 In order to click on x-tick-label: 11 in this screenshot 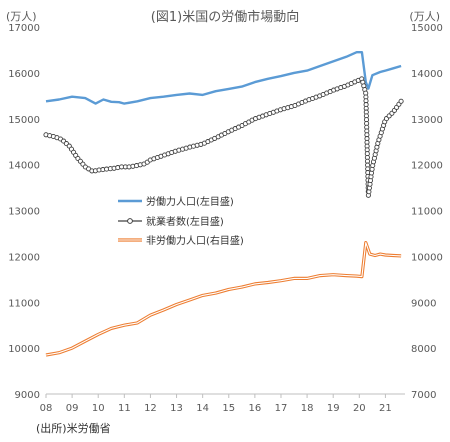, I will do `click(124, 408)`.